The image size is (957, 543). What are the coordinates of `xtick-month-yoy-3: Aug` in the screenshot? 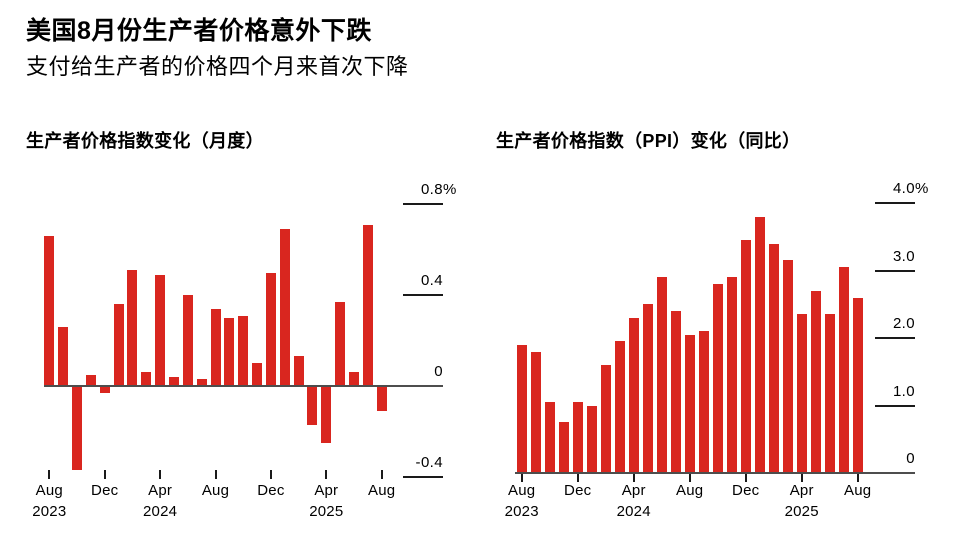 It's located at (690, 490).